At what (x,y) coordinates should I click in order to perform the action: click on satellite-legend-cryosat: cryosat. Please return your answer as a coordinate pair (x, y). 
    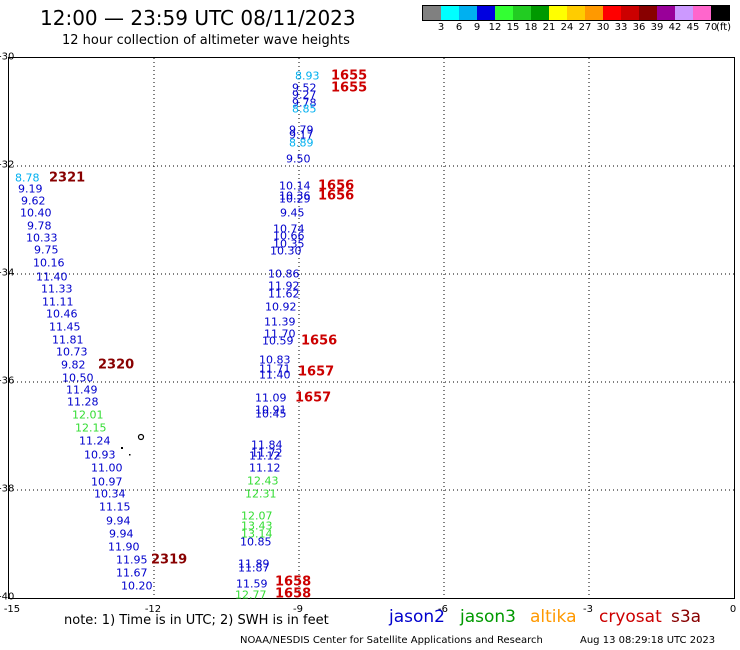
    Looking at the image, I should click on (630, 617).